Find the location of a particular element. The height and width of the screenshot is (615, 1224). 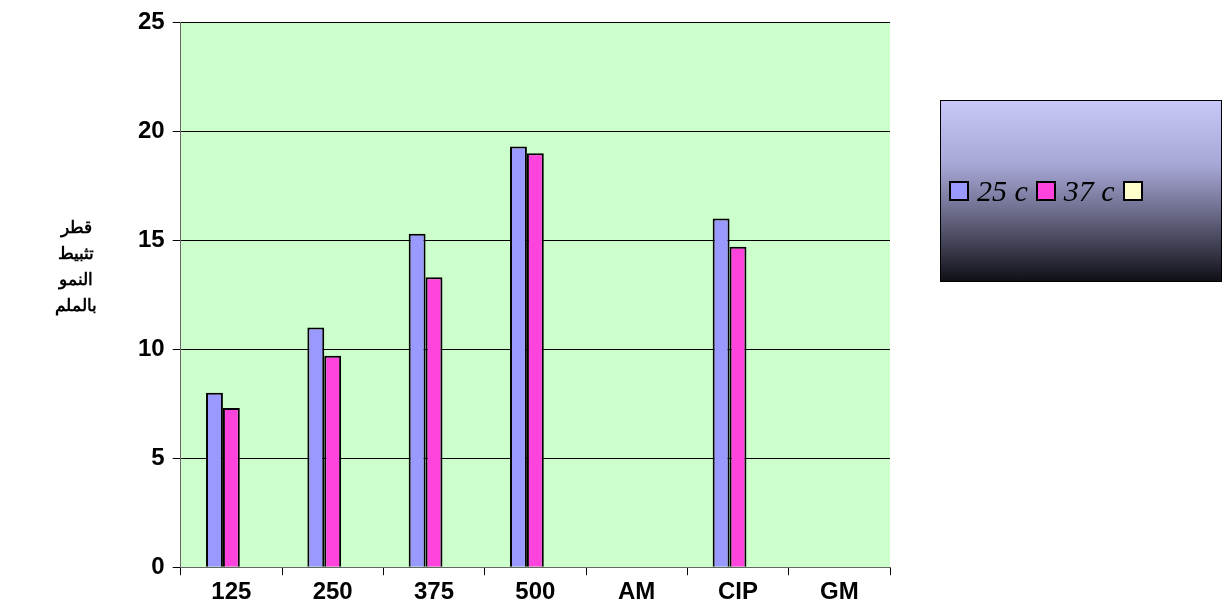

x-tick-label: CIP is located at coordinates (738, 591).